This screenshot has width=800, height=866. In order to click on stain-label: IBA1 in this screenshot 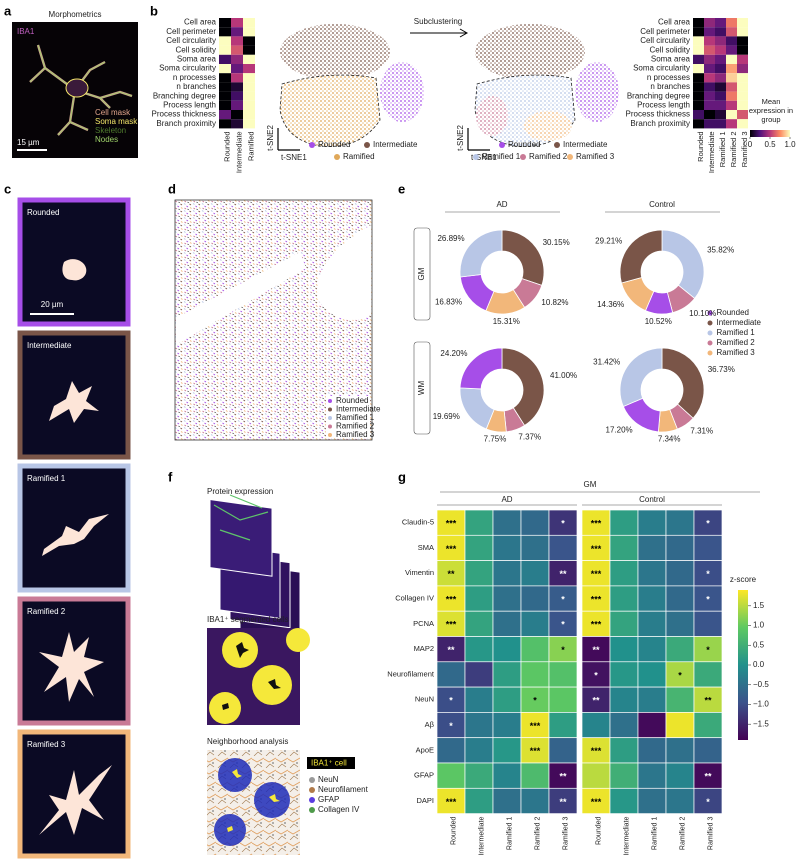, I will do `click(26, 31)`.